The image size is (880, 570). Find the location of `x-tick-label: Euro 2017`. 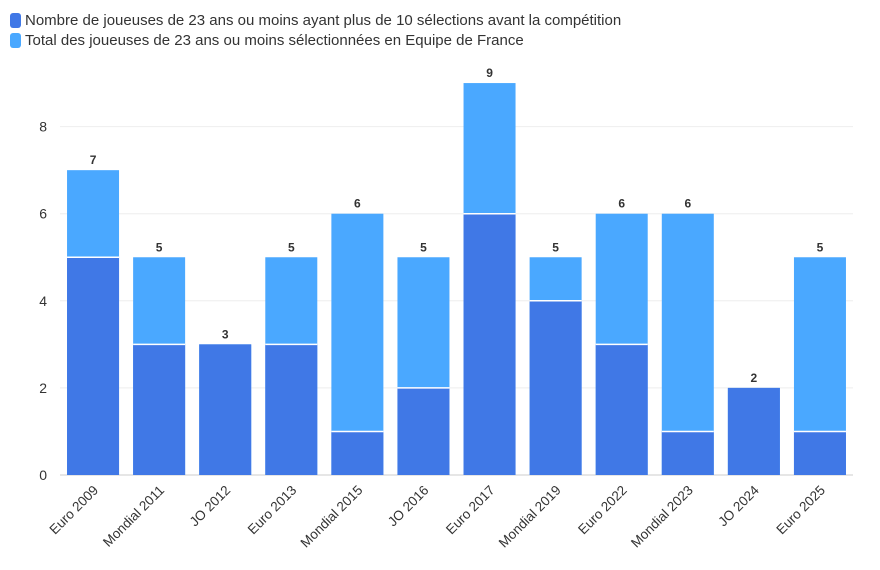

x-tick-label: Euro 2017 is located at coordinates (470, 510).